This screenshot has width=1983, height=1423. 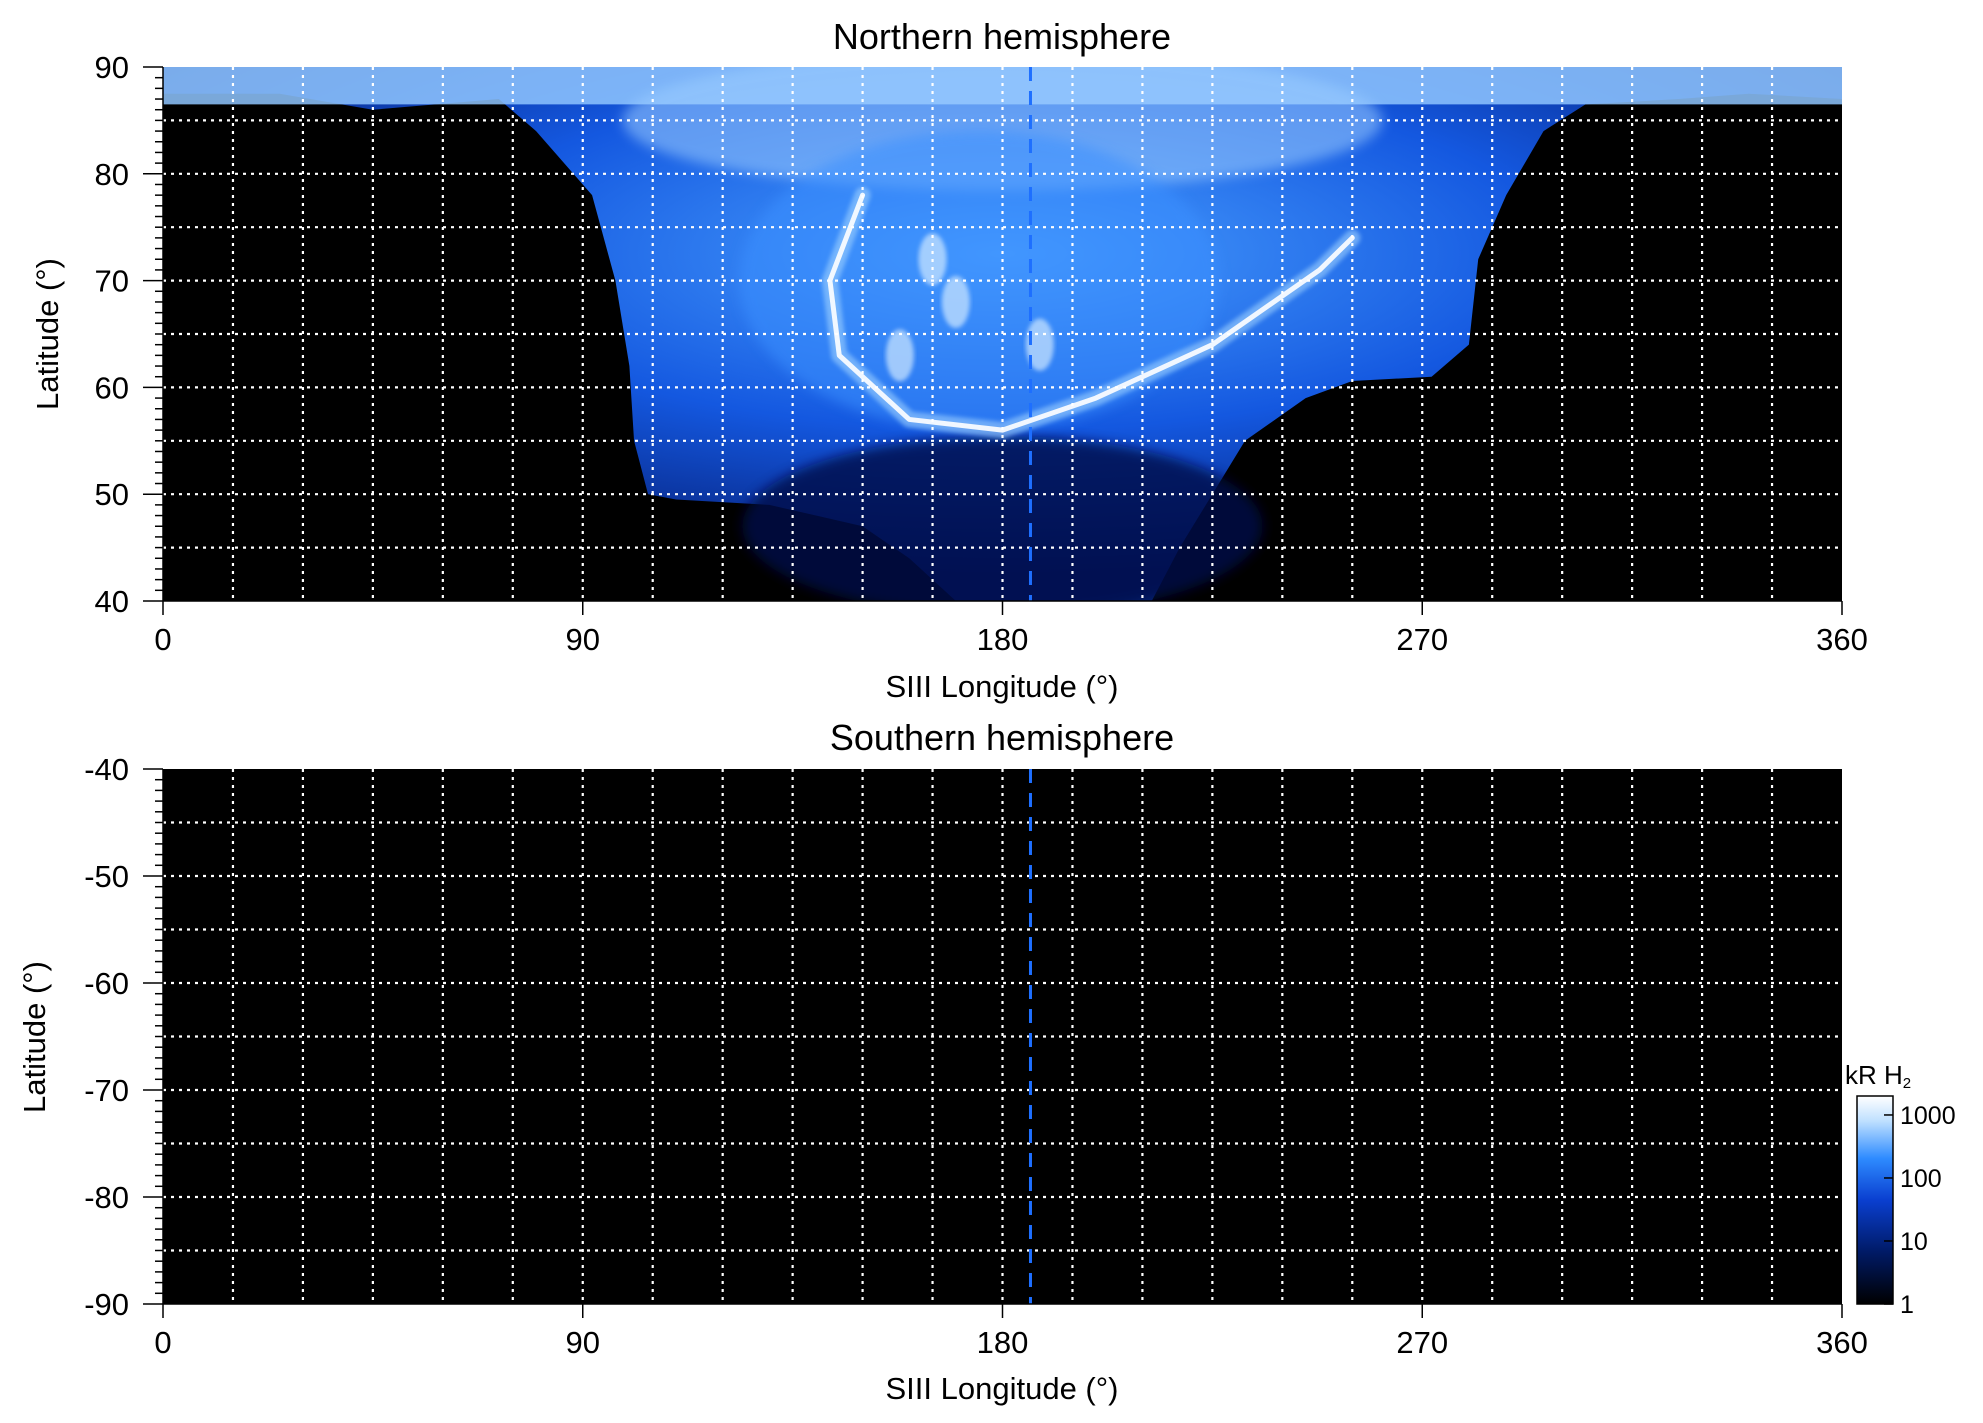 I want to click on north-x-tick-label: 270, so click(x=1422, y=639).